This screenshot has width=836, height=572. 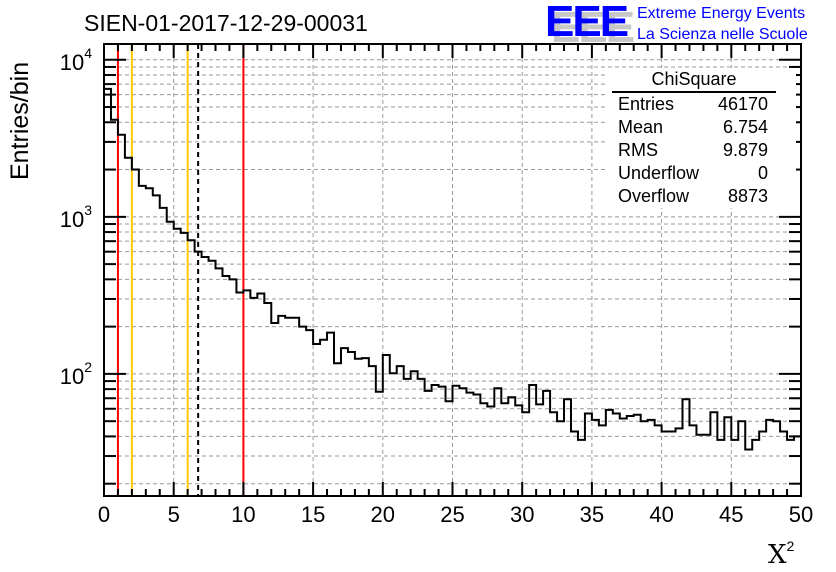 I want to click on x-tick-label: 15, so click(x=313, y=514).